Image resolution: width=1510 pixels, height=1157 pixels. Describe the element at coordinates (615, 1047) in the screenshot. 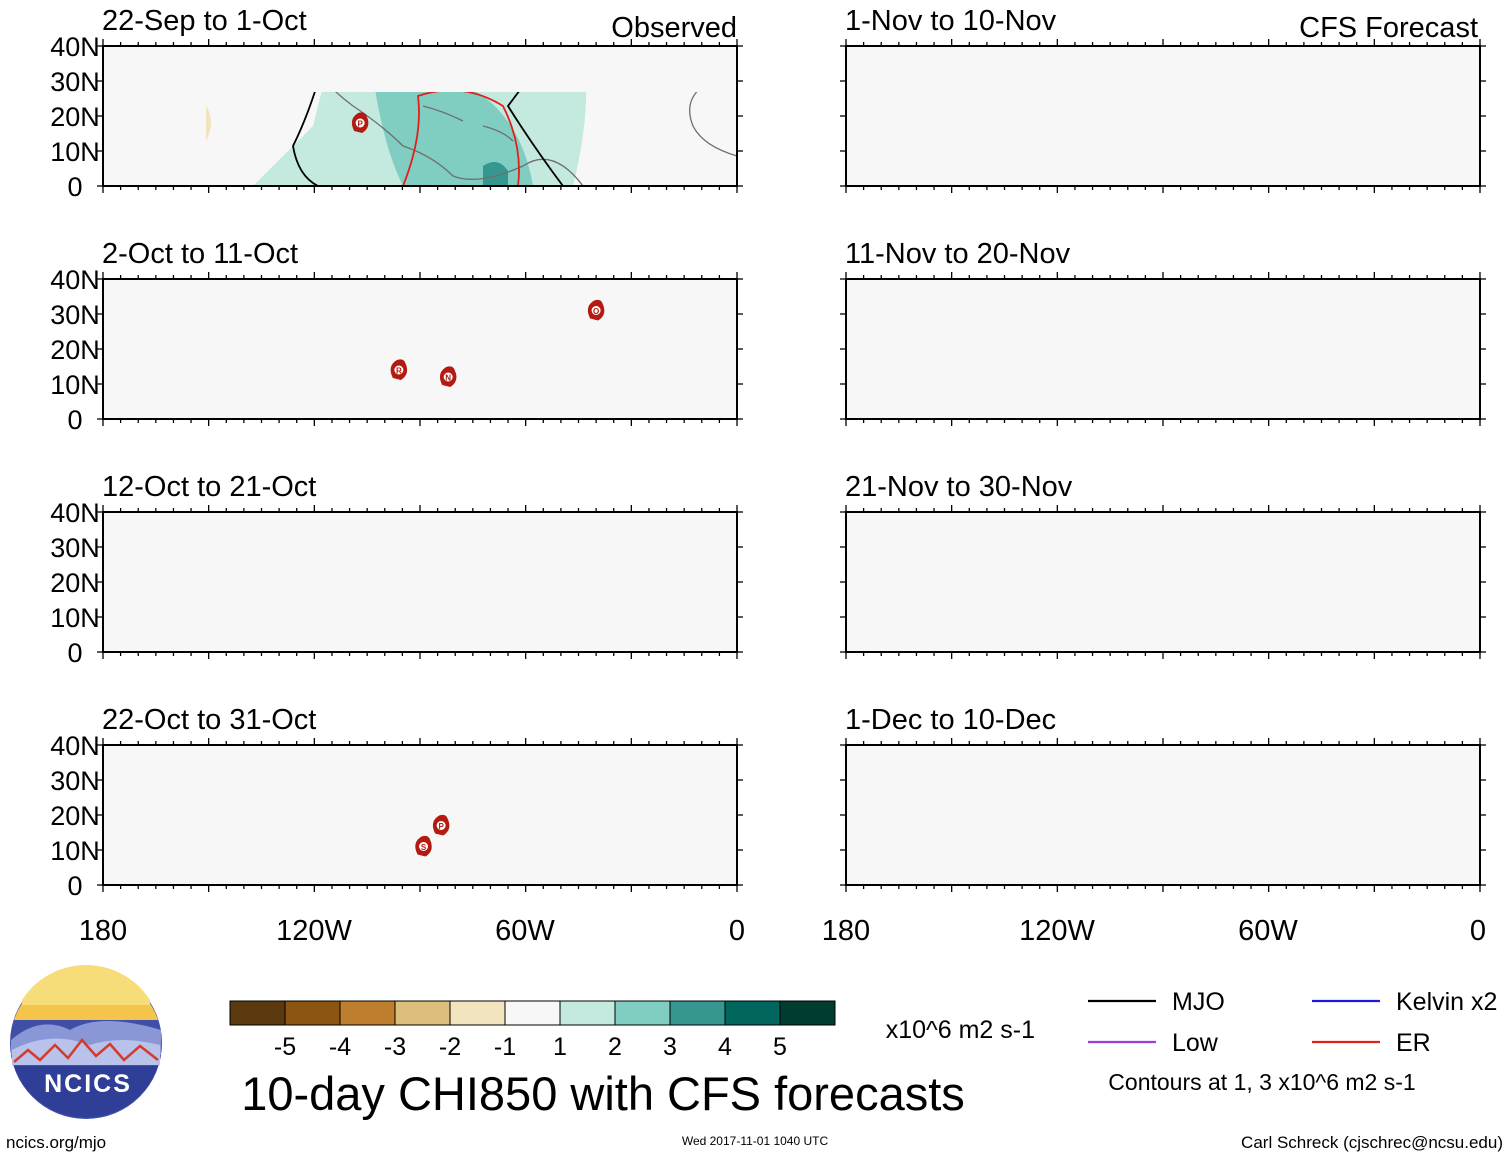

I see `colorbar-tick-label: 2` at that location.